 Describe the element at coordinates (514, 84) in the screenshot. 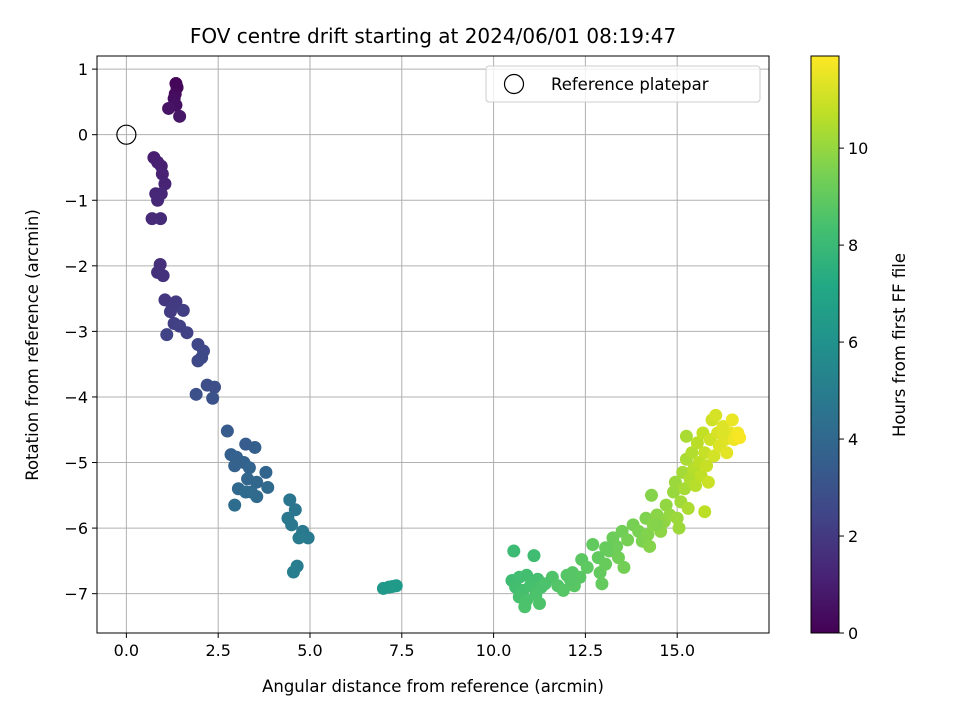

I see `legend-marker` at that location.